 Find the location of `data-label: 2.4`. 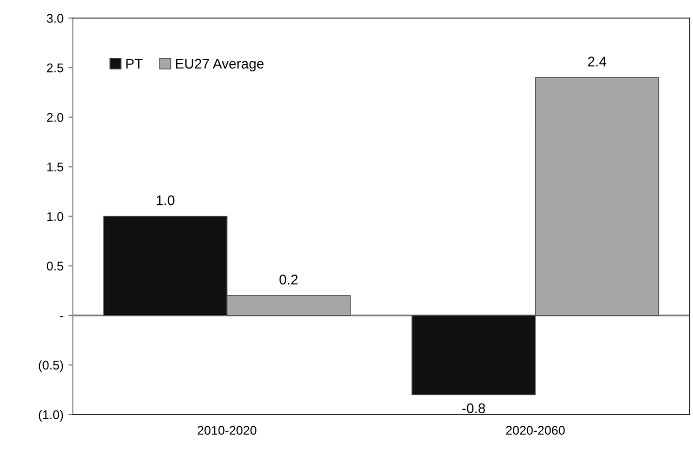

data-label: 2.4 is located at coordinates (597, 61).